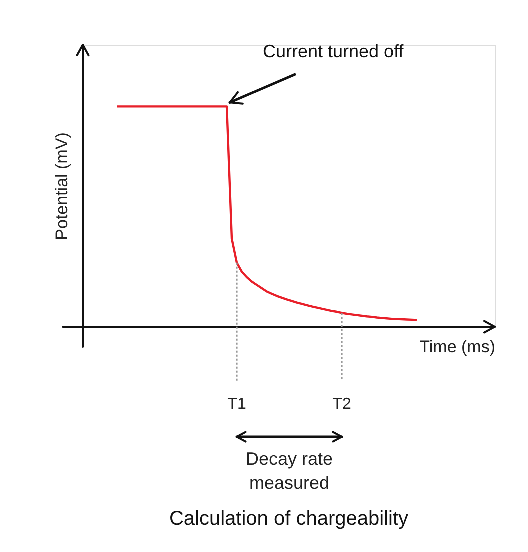 The width and height of the screenshot is (528, 552). What do you see at coordinates (62, 186) in the screenshot?
I see `y-axis-title: Potential (mV)` at bounding box center [62, 186].